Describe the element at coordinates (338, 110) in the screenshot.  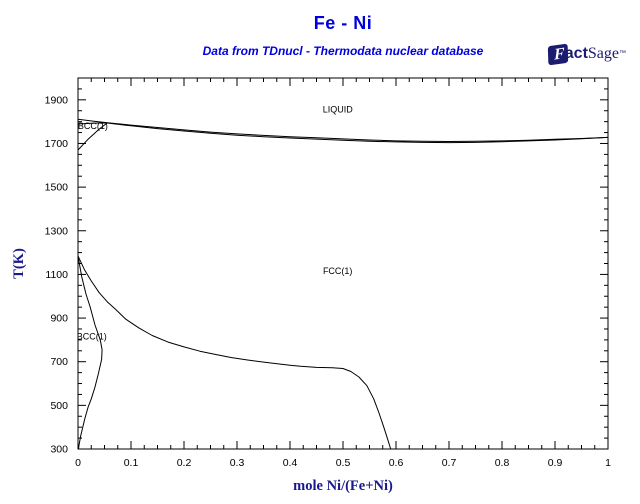
I see `phase-label-liquid: LIQUID` at that location.